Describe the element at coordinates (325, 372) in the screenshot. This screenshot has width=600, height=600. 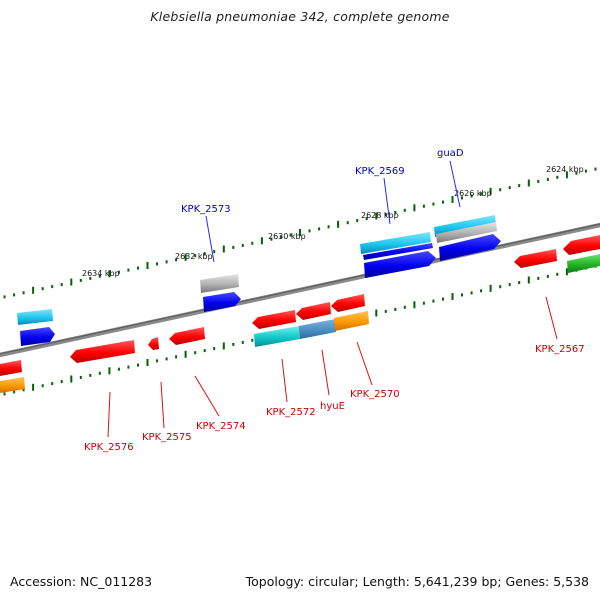
I see `leader-hyuE` at that location.